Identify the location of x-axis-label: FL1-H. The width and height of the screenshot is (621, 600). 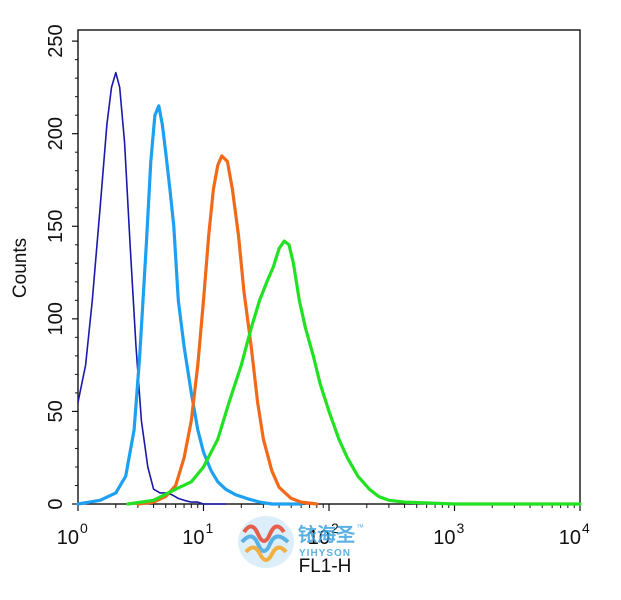
(325, 566).